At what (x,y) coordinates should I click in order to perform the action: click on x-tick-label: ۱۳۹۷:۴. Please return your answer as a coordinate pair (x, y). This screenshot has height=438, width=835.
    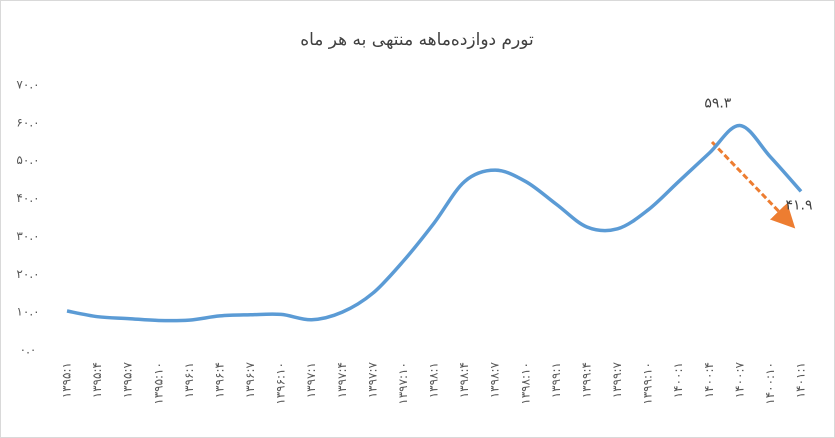
    Looking at the image, I should click on (342, 380).